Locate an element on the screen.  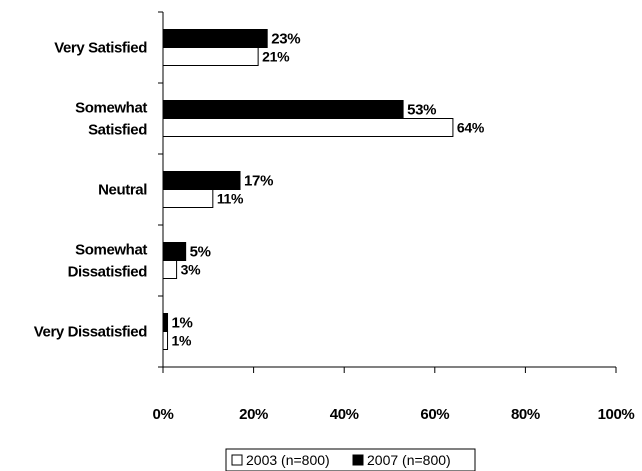
data-label: 64% is located at coordinates (471, 128).